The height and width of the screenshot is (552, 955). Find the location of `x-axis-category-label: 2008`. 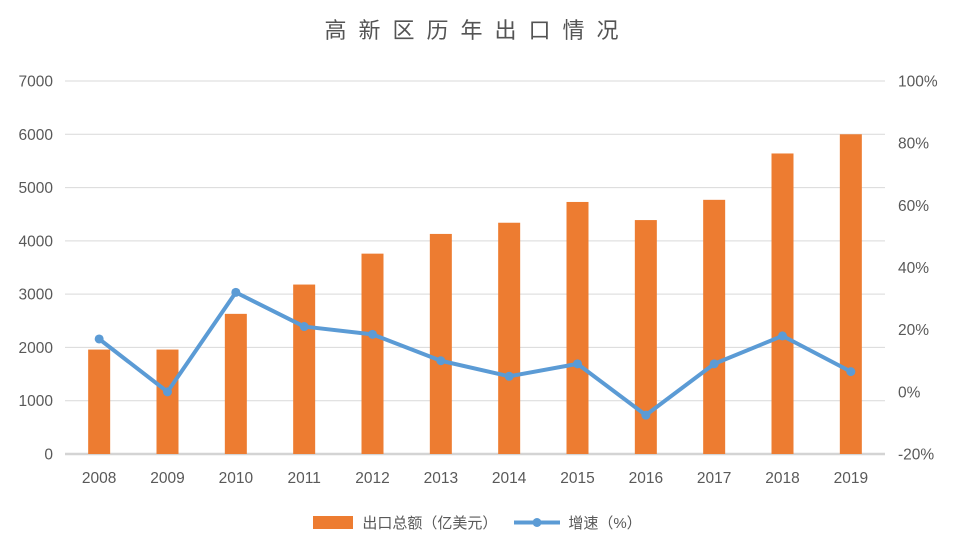

x-axis-category-label: 2008 is located at coordinates (99, 478).